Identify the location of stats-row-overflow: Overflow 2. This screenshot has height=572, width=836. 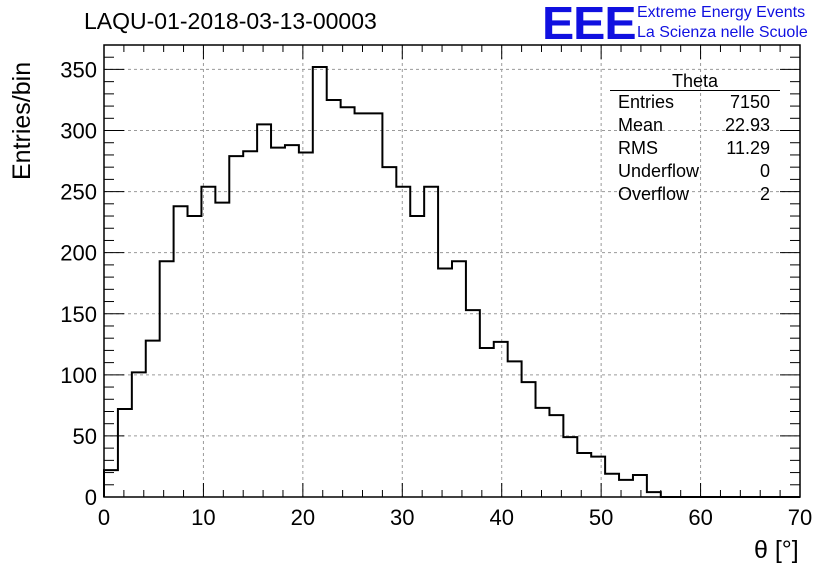
(695, 194).